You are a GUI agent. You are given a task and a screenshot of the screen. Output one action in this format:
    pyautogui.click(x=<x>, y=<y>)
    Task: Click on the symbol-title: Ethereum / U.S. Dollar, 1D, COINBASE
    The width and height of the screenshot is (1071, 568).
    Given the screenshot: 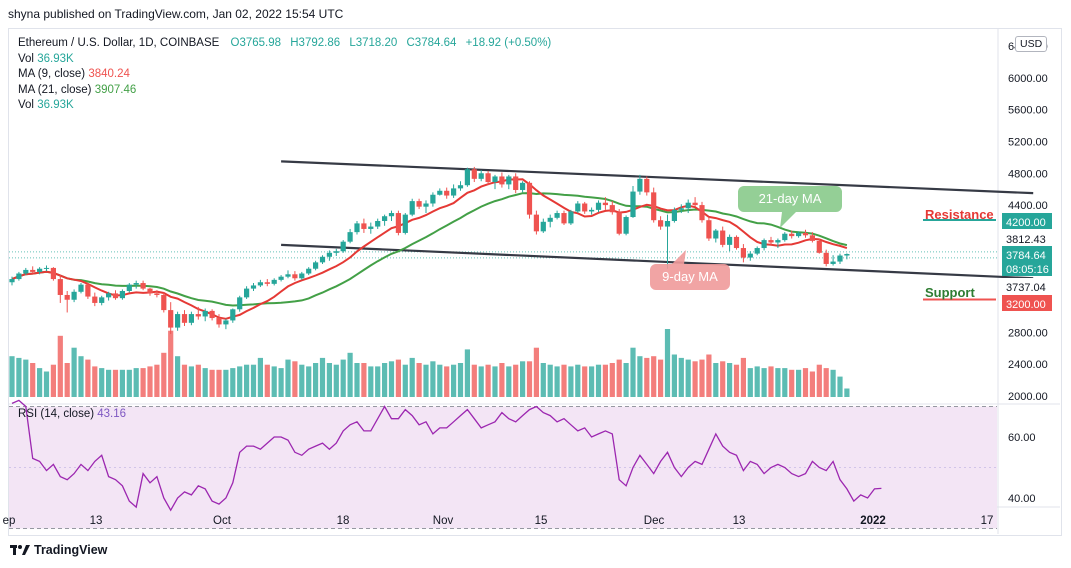 What is the action you would take?
    pyautogui.click(x=119, y=43)
    